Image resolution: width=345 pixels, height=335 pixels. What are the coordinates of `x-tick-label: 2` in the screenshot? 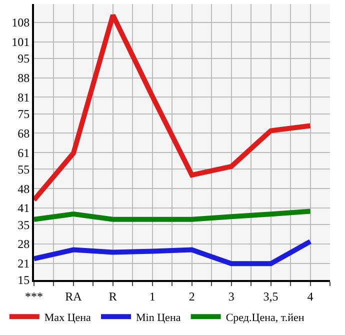 It's located at (191, 296).